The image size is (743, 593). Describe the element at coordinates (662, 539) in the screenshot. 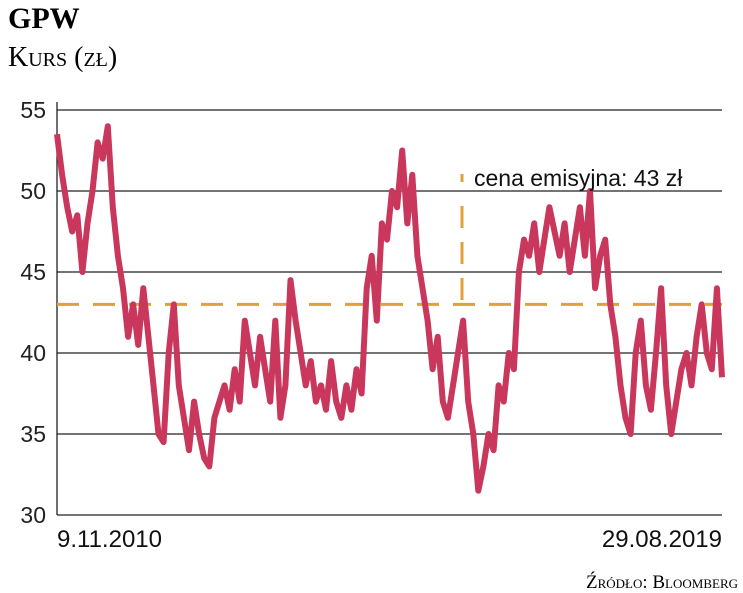

I see `x-tick-label: 29.08.2019` at that location.